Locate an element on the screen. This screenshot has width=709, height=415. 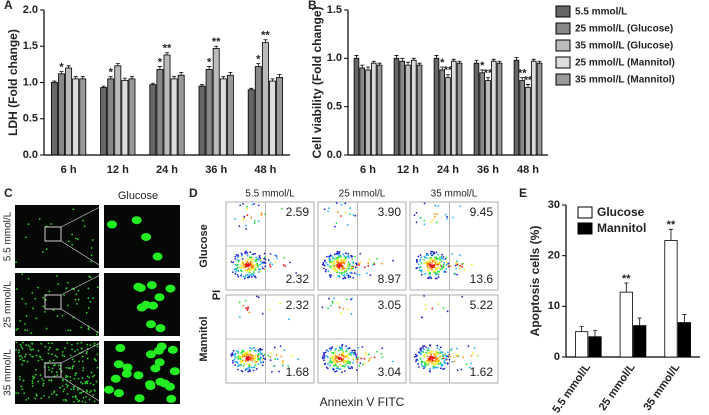
legend-label: 25 mmol/L (Mannitol) is located at coordinates (625, 63).